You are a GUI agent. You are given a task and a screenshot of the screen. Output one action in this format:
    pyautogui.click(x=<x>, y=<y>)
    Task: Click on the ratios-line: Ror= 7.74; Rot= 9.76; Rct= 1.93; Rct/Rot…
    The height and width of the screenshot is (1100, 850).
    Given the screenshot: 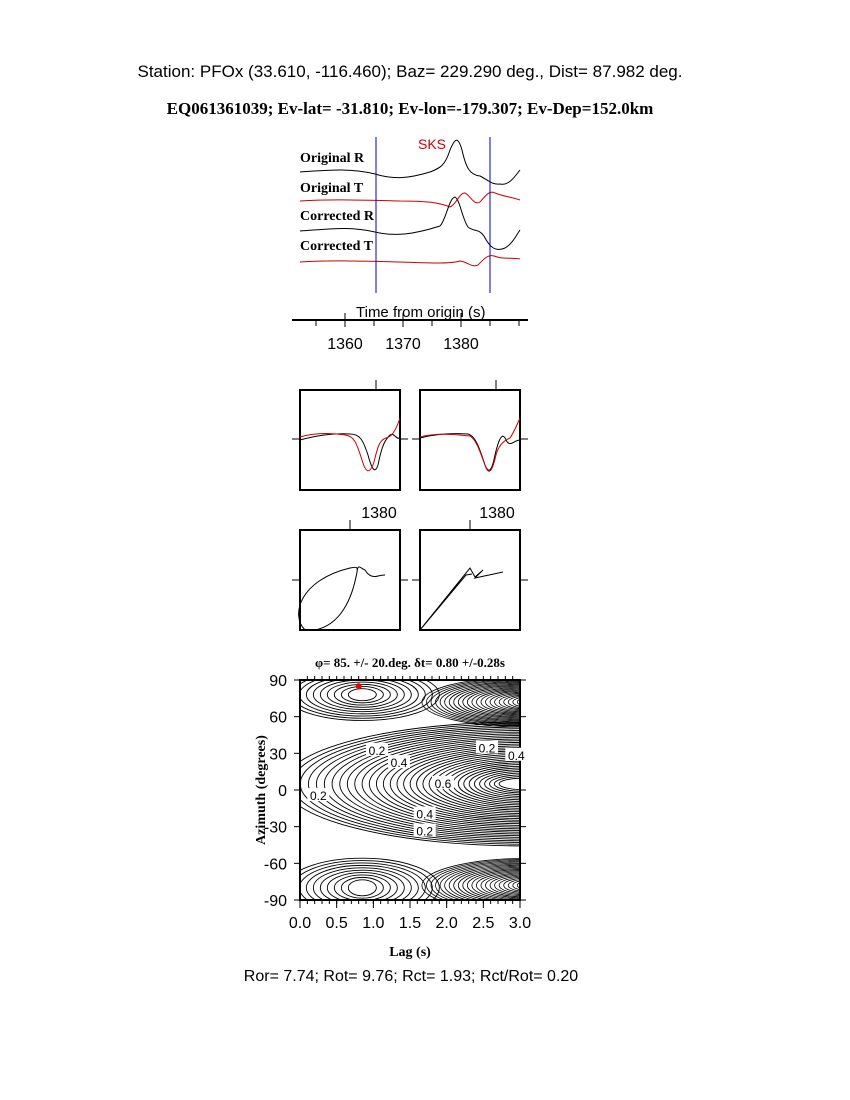 What is the action you would take?
    pyautogui.click(x=411, y=976)
    